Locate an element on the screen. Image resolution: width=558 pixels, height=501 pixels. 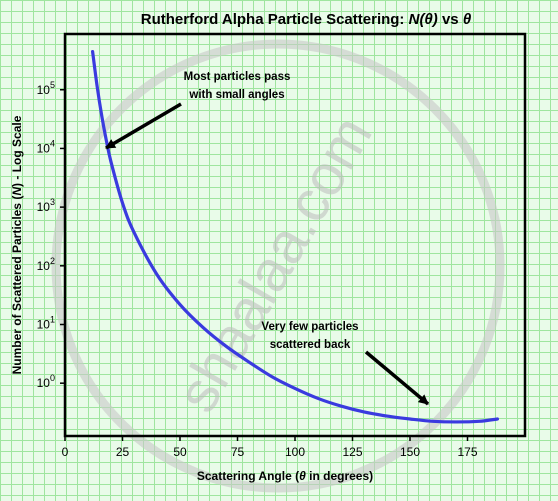
y-tick-label: 10⁴ is located at coordinates (46, 146).